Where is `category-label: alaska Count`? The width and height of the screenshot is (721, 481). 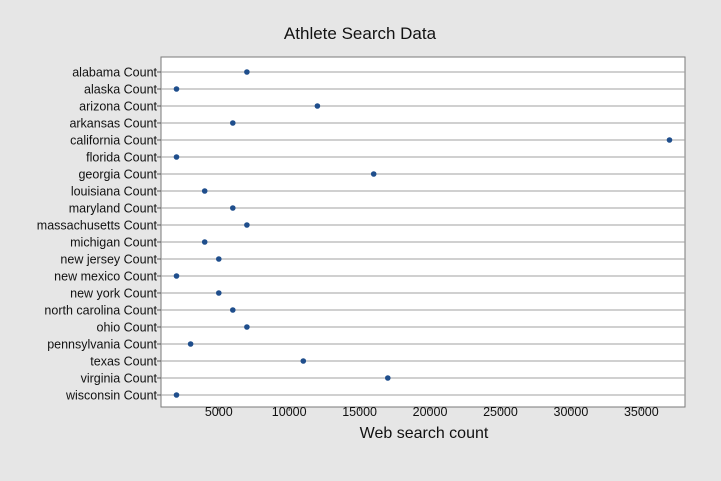 category-label: alaska Count is located at coordinates (120, 90).